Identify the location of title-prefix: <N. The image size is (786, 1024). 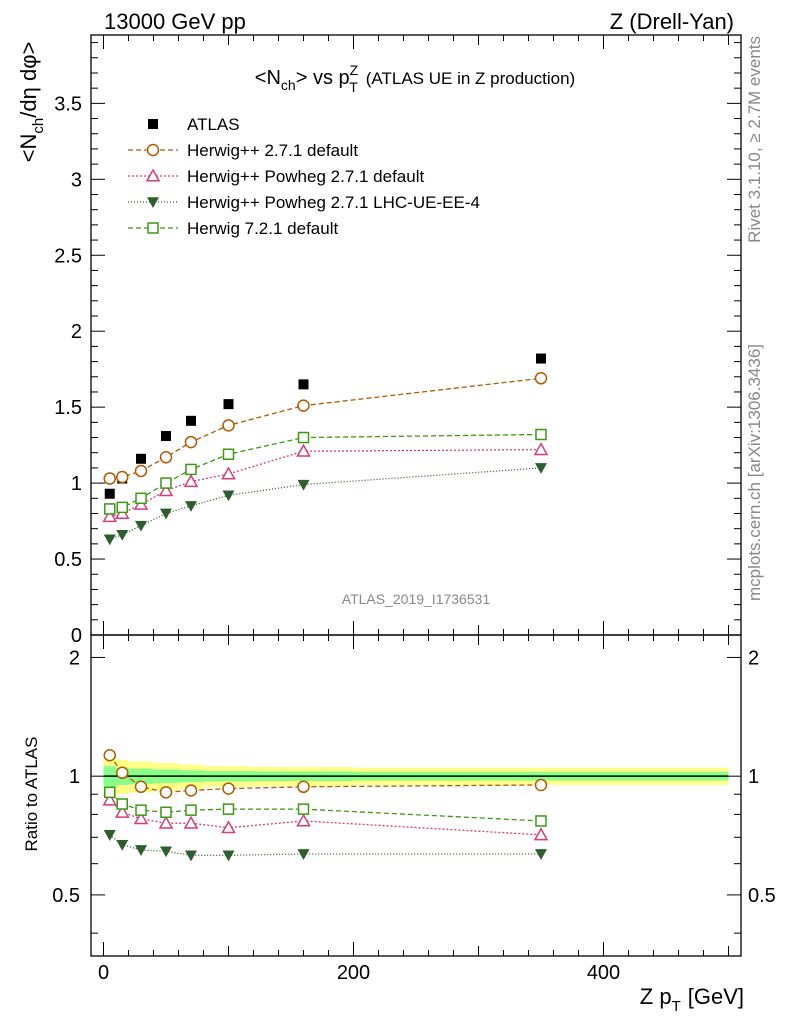
(268, 78).